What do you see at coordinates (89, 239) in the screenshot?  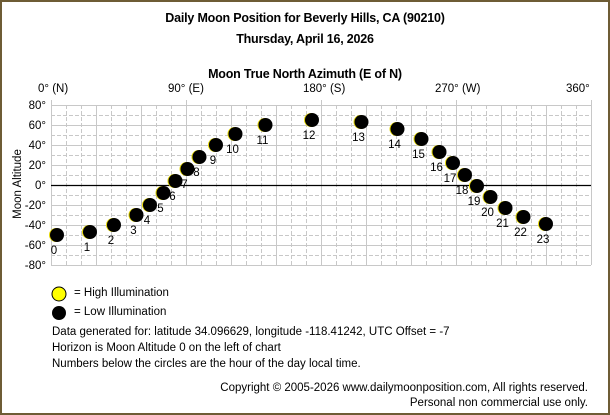 I see `moon-point: 1` at bounding box center [89, 239].